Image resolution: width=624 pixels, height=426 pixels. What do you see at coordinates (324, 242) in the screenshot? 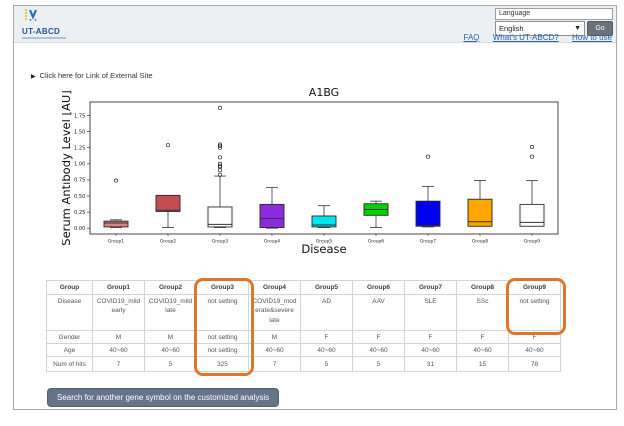
I see `svg-text: Group5` at bounding box center [324, 242].